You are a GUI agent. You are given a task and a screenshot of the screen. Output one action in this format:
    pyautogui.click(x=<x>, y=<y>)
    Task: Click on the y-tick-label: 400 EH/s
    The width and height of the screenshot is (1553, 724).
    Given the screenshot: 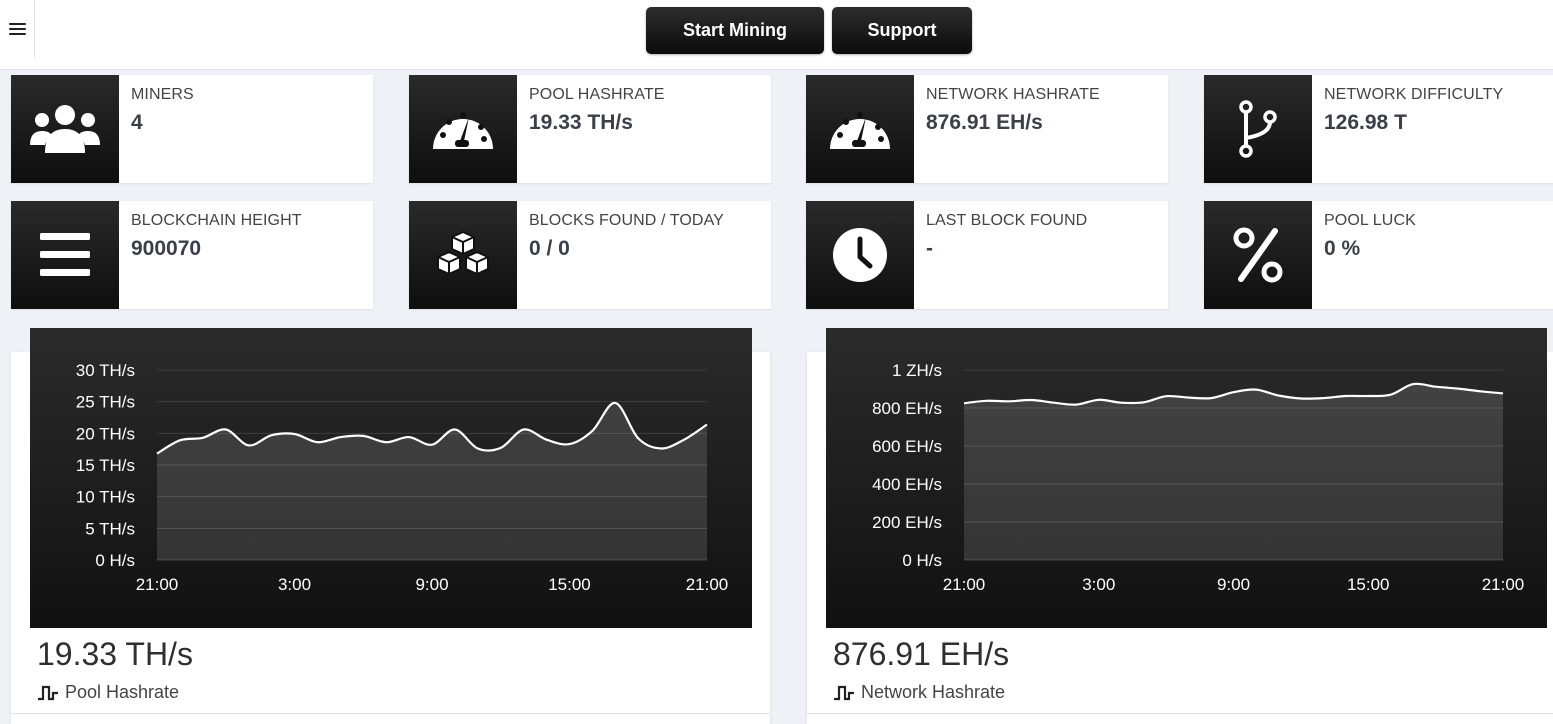 What is the action you would take?
    pyautogui.click(x=907, y=484)
    